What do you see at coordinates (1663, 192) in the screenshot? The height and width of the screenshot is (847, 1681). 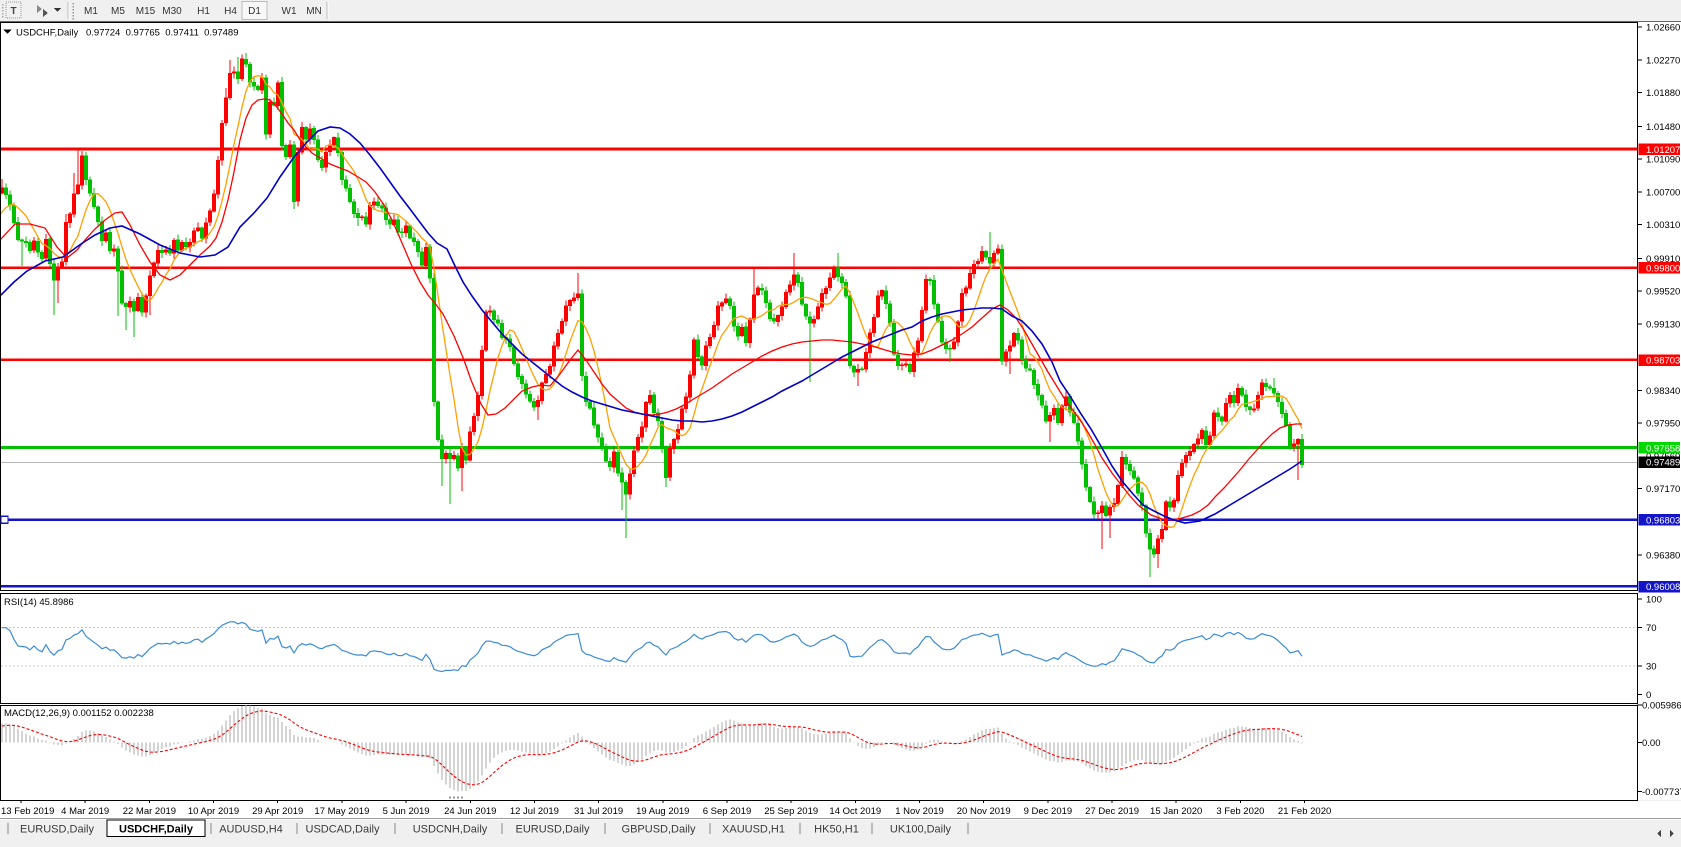 I see `svg-text: 1.00700` at bounding box center [1663, 192].